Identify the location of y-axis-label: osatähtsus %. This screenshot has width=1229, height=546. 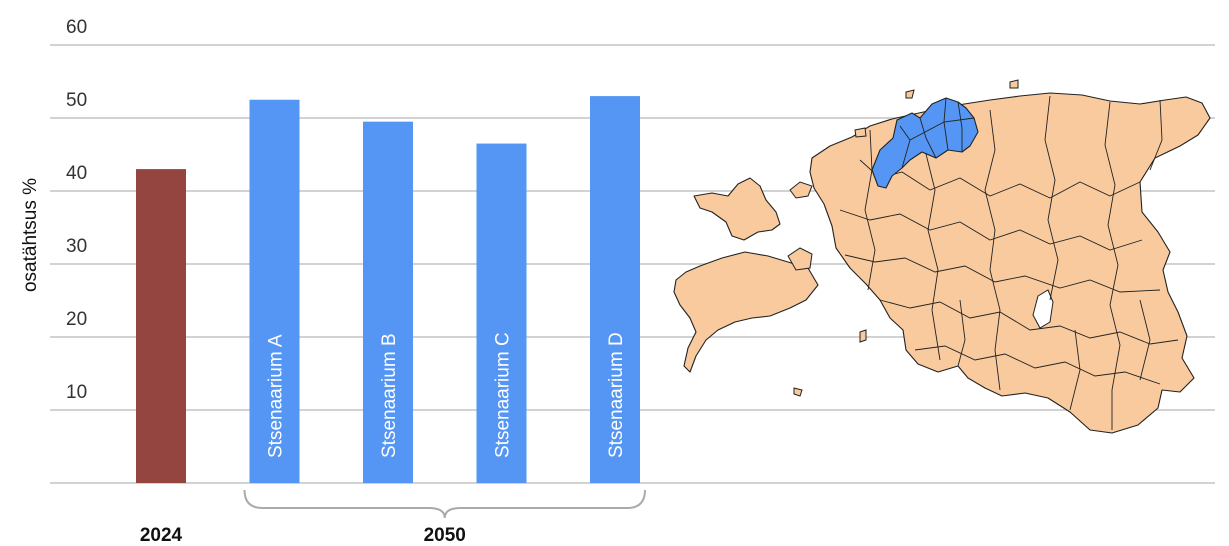
(30, 235).